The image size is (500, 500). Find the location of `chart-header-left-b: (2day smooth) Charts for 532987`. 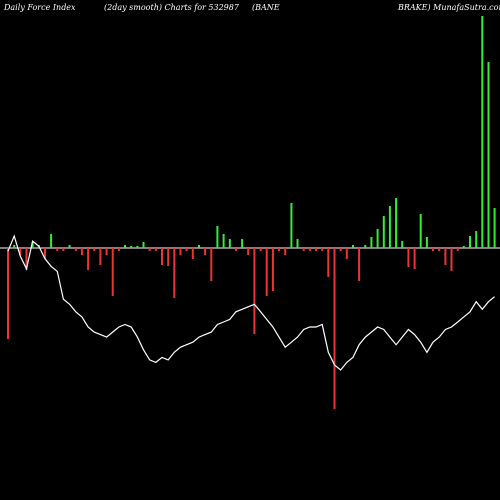

chart-header-left-b: (2day smooth) Charts for 532987 is located at coordinates (171, 7).